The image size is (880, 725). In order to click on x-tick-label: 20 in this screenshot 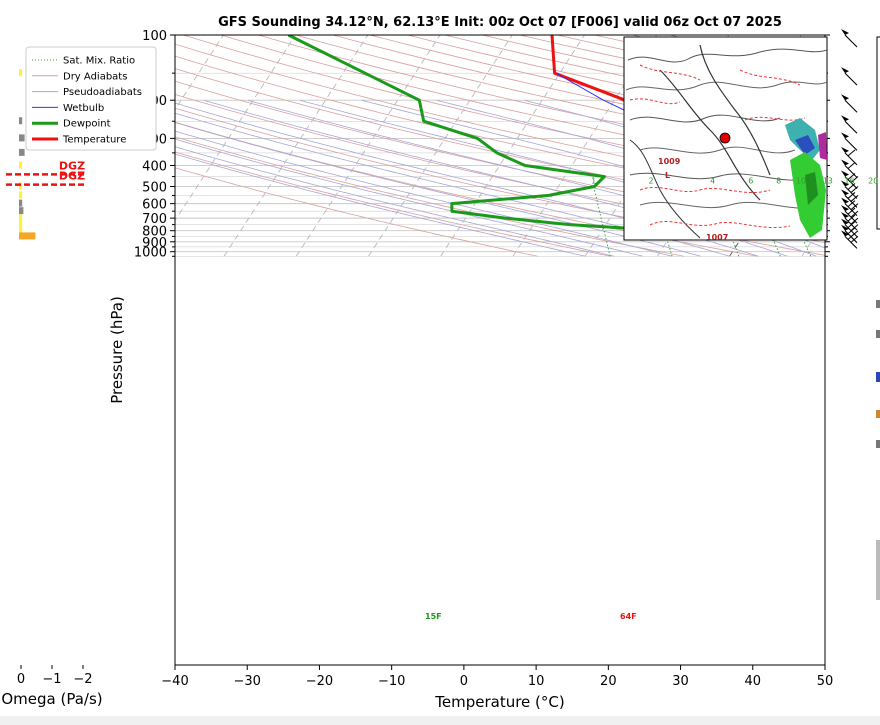, I will do `click(608, 681)`.